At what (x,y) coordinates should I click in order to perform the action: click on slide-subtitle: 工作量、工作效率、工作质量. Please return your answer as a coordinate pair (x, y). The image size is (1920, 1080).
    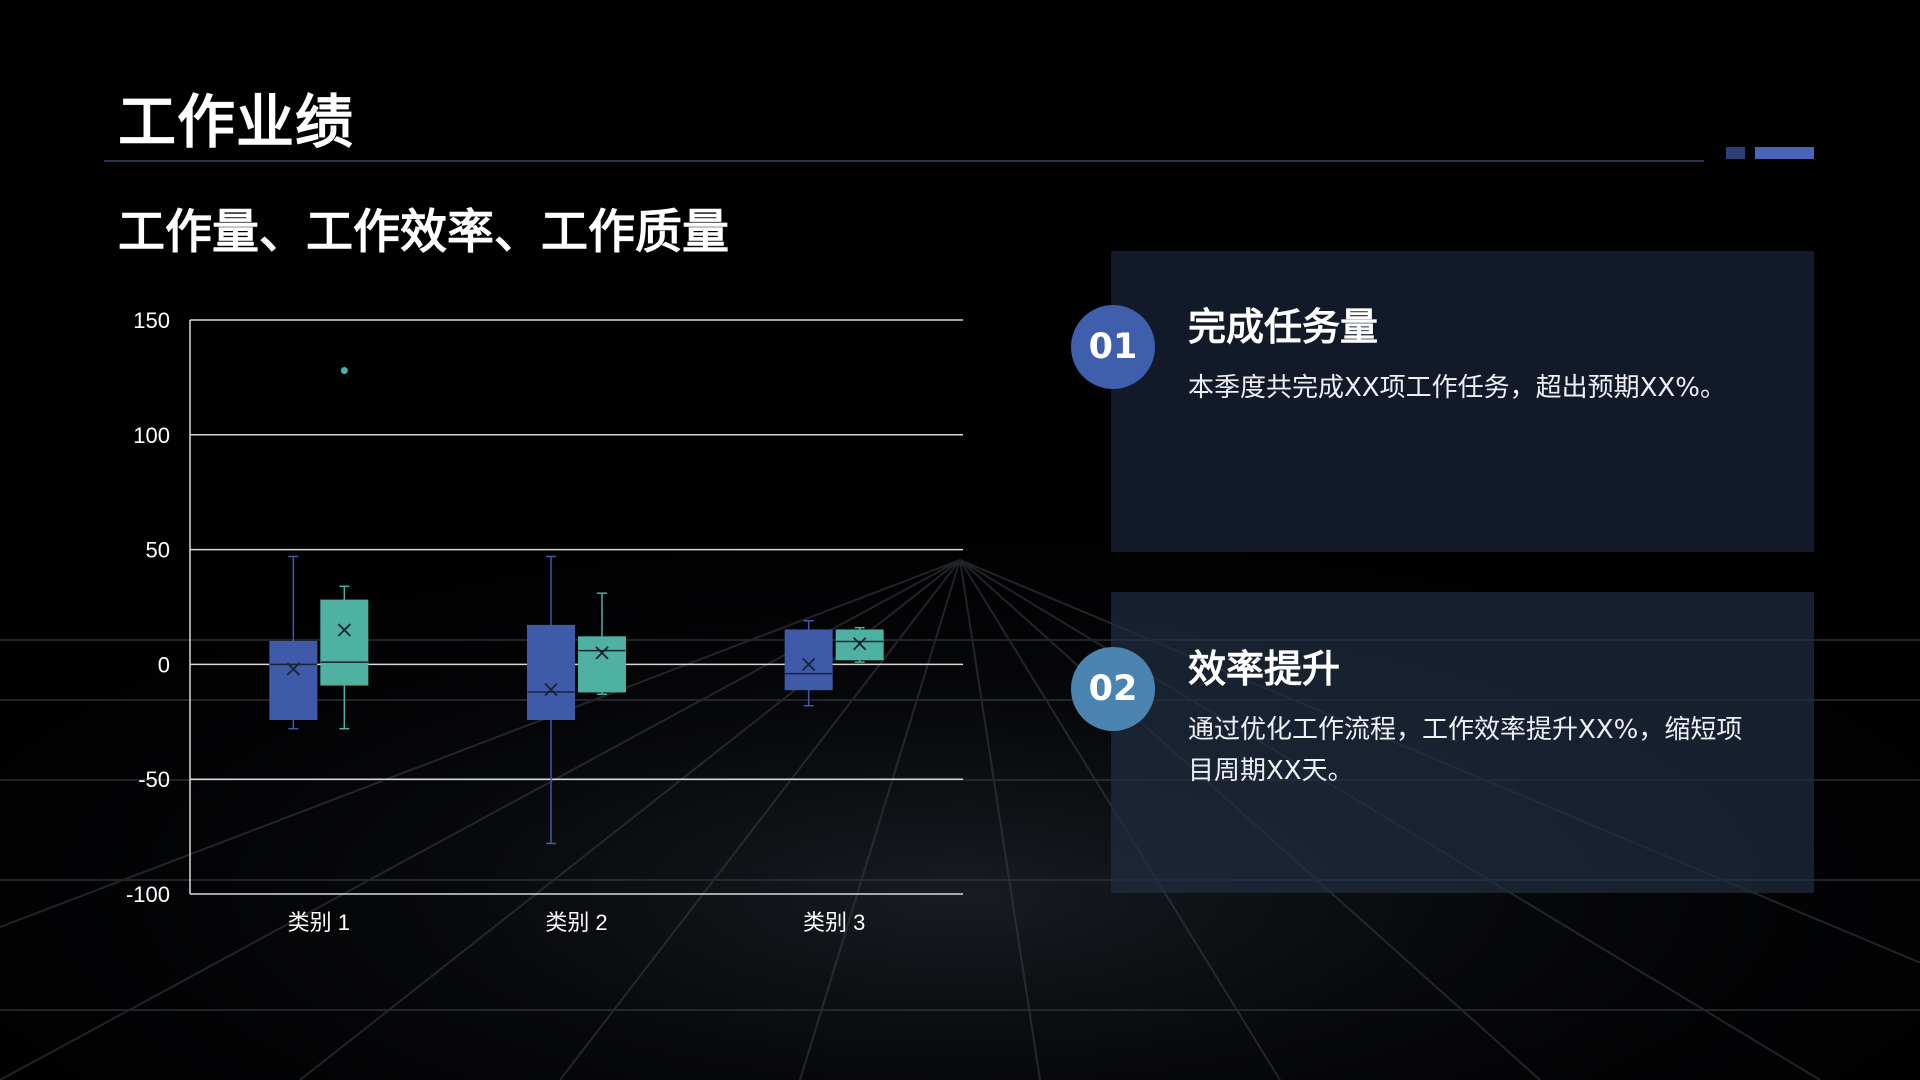
    Looking at the image, I should click on (423, 232).